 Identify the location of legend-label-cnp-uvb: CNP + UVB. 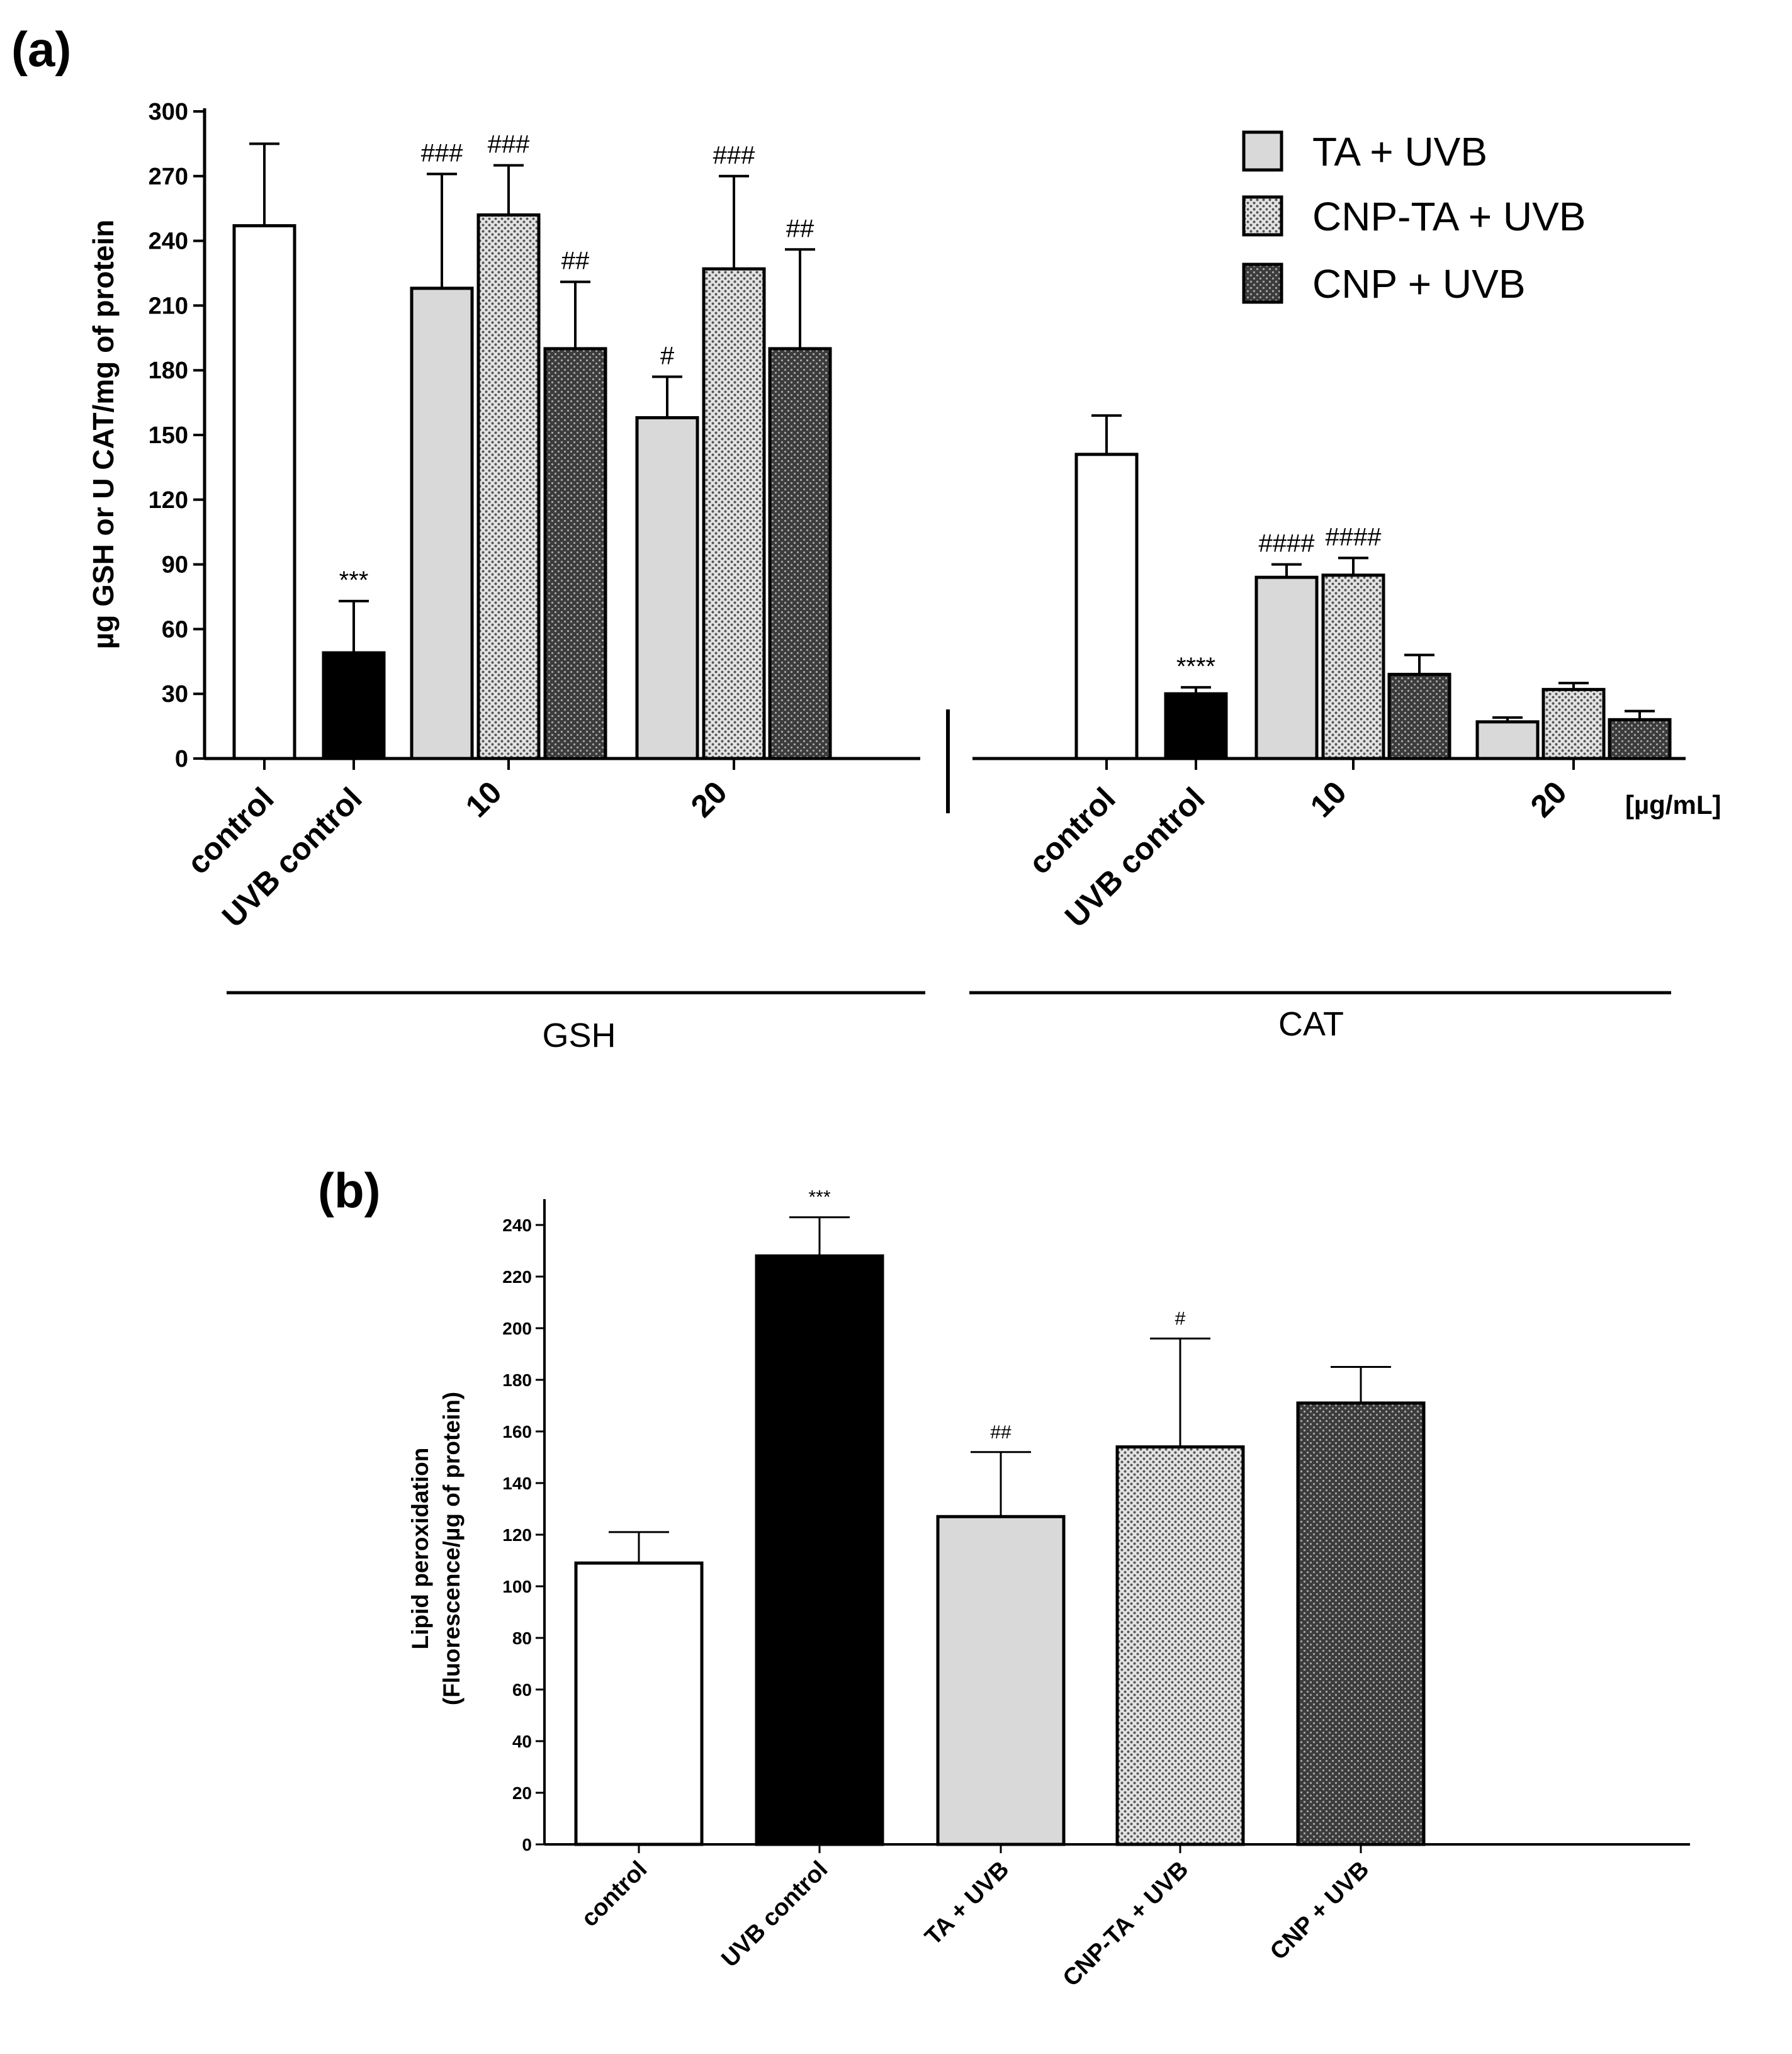
(1419, 284).